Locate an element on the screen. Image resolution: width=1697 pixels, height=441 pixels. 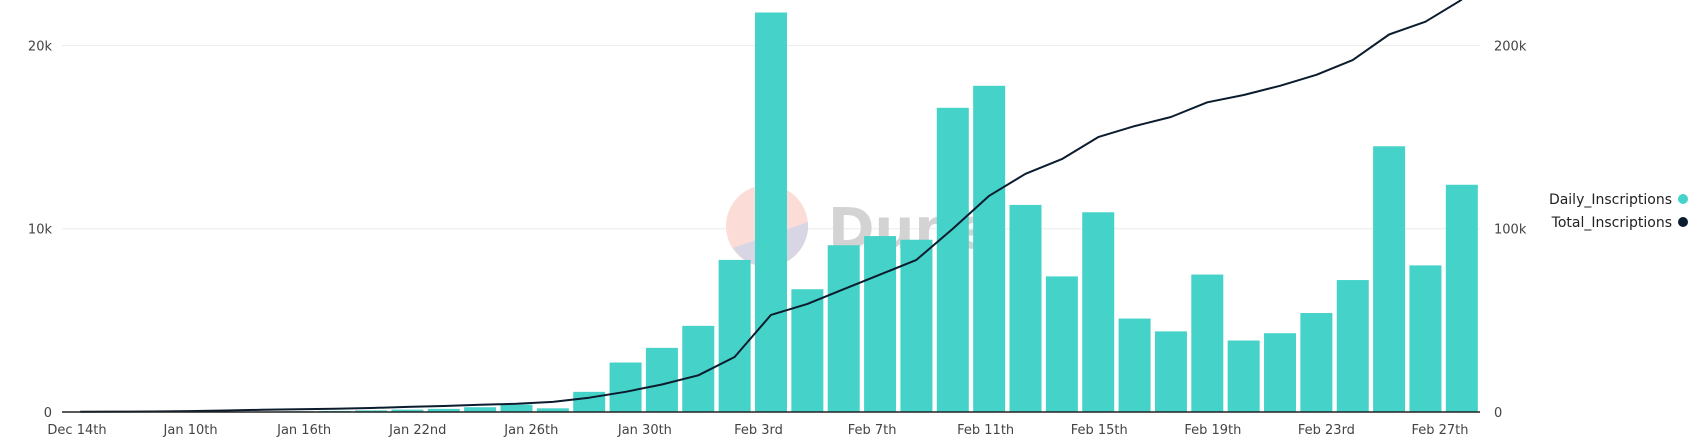
left-tick-label: 0 is located at coordinates (48, 413).